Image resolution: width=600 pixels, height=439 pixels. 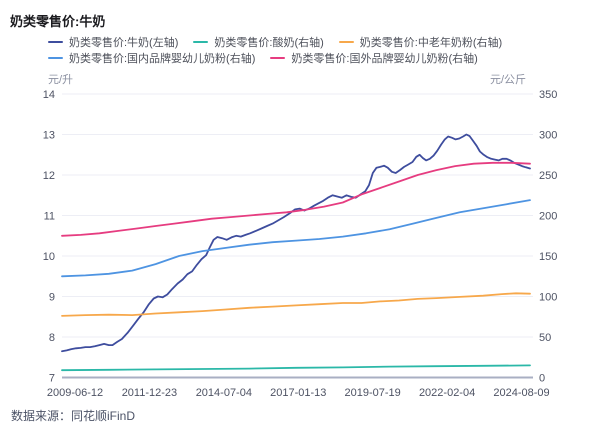 I want to click on x-axis-tick-label: 2017-01-13, so click(x=298, y=393).